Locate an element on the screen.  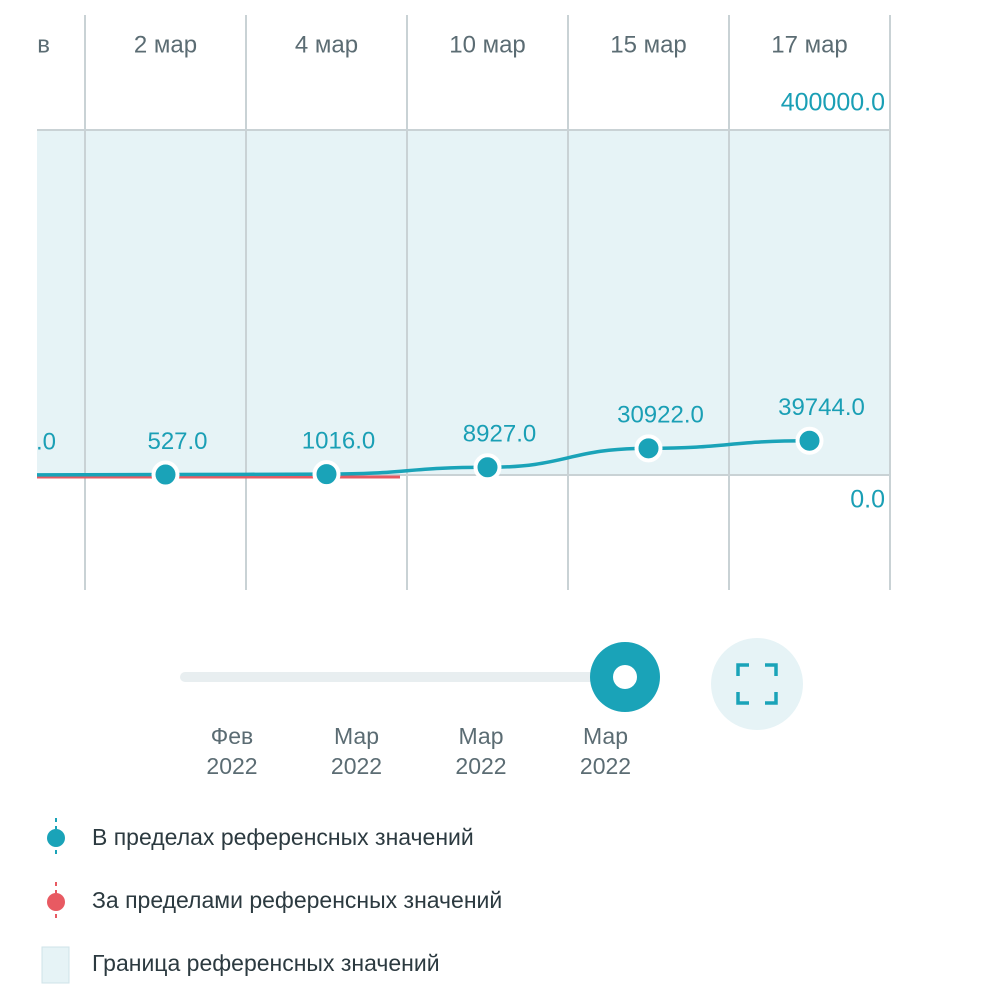
y-tick-label: 0.0 is located at coordinates (867, 500).